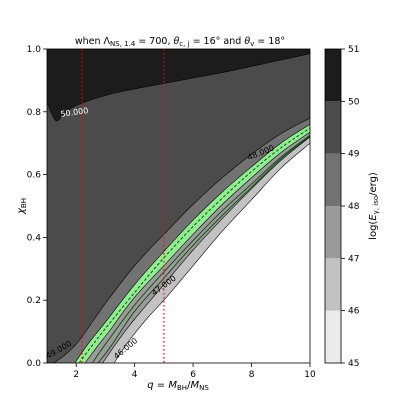 The height and width of the screenshot is (415, 415). I want to click on y-tick-label: 0.2, so click(34, 301).